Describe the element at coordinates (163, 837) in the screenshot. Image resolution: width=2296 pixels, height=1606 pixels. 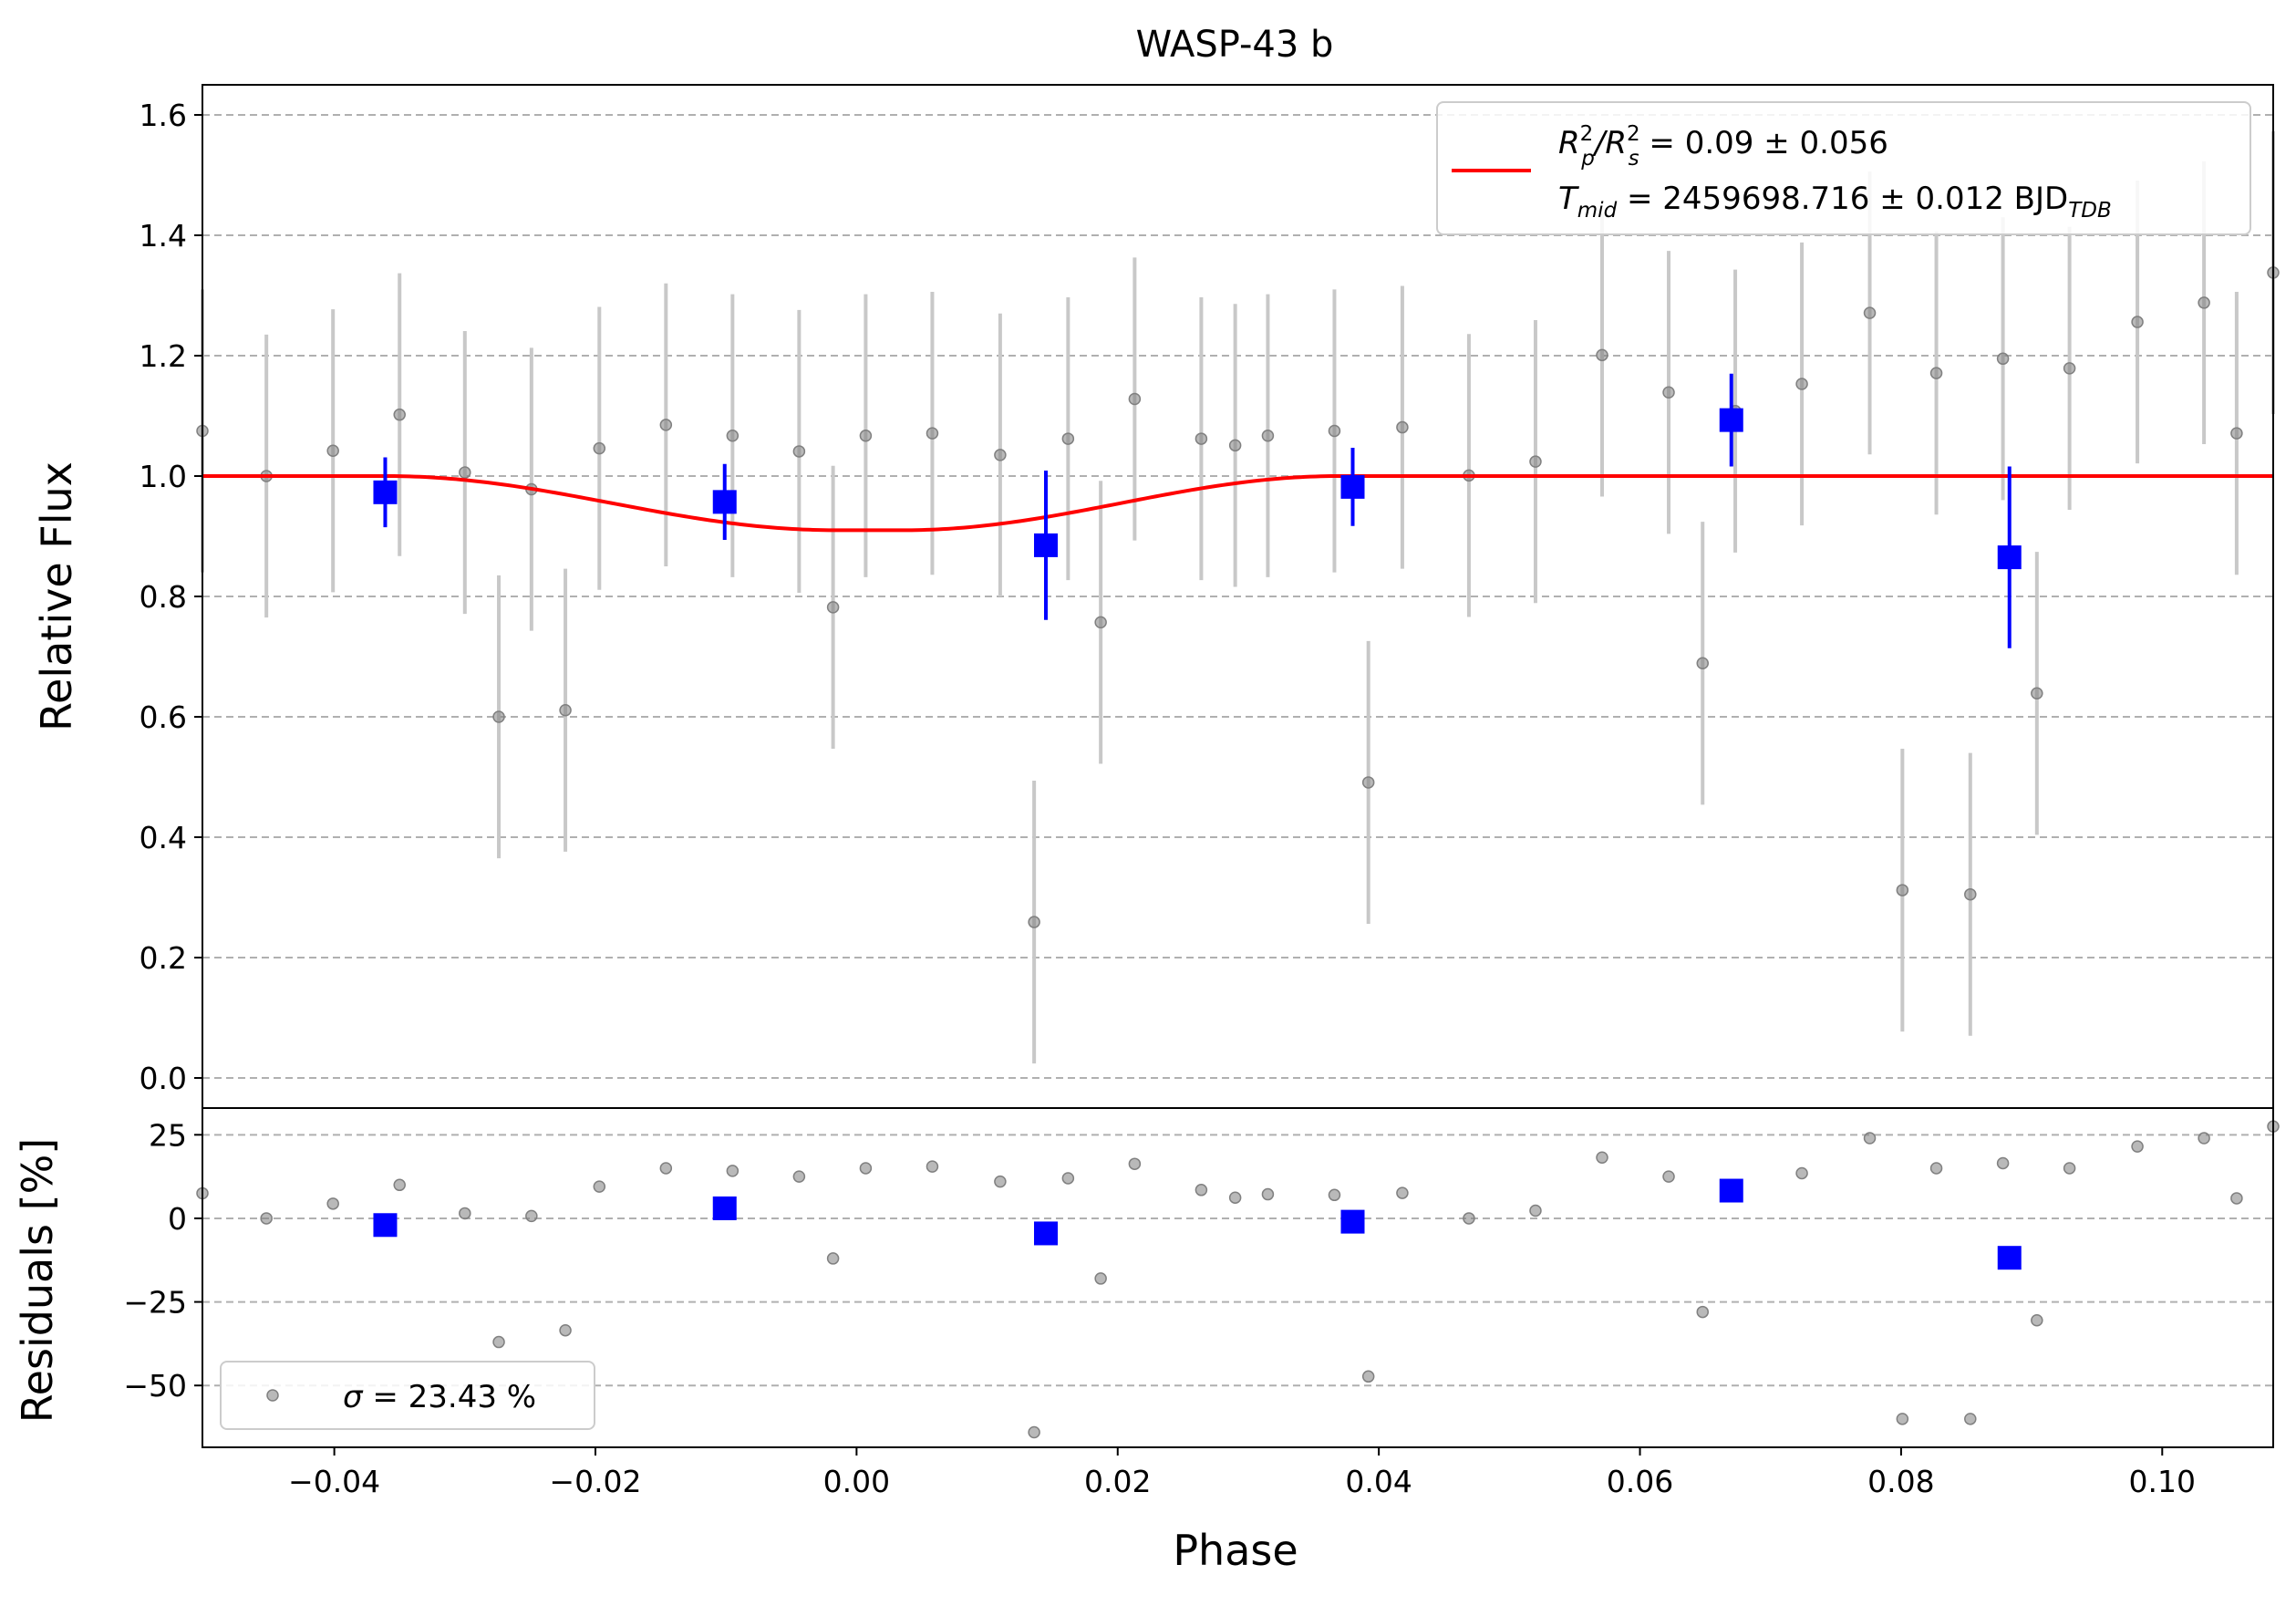
I see `top-y-tick-label: 0.4` at that location.